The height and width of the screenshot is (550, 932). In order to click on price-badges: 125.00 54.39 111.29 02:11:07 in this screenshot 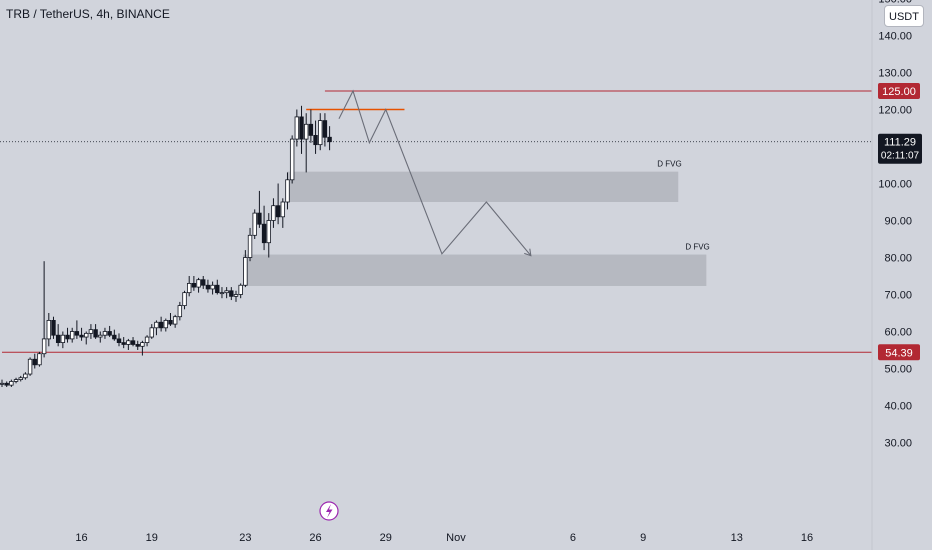, I will do `click(900, 222)`.